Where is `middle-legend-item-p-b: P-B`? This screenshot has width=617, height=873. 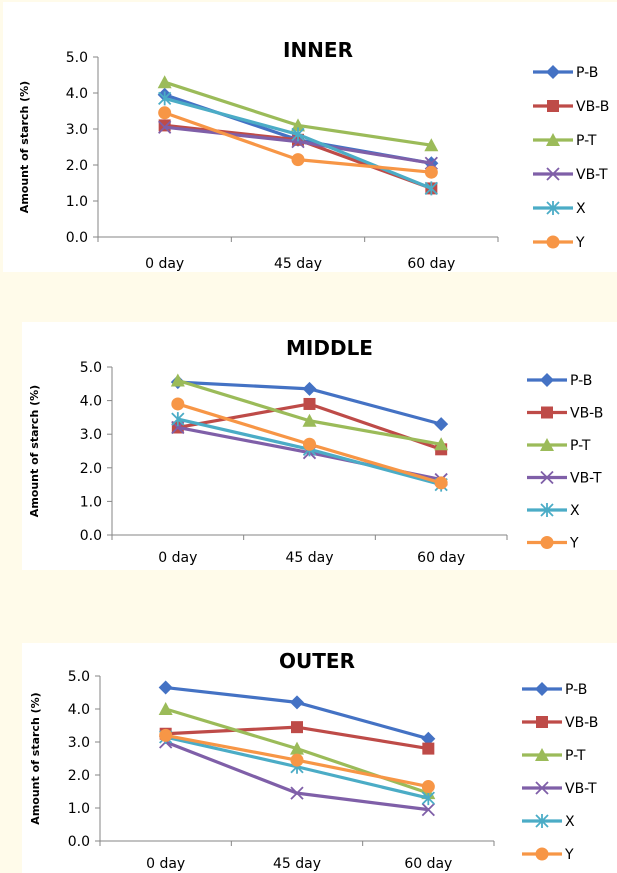 middle-legend-item-p-b: P-B is located at coordinates (559, 381).